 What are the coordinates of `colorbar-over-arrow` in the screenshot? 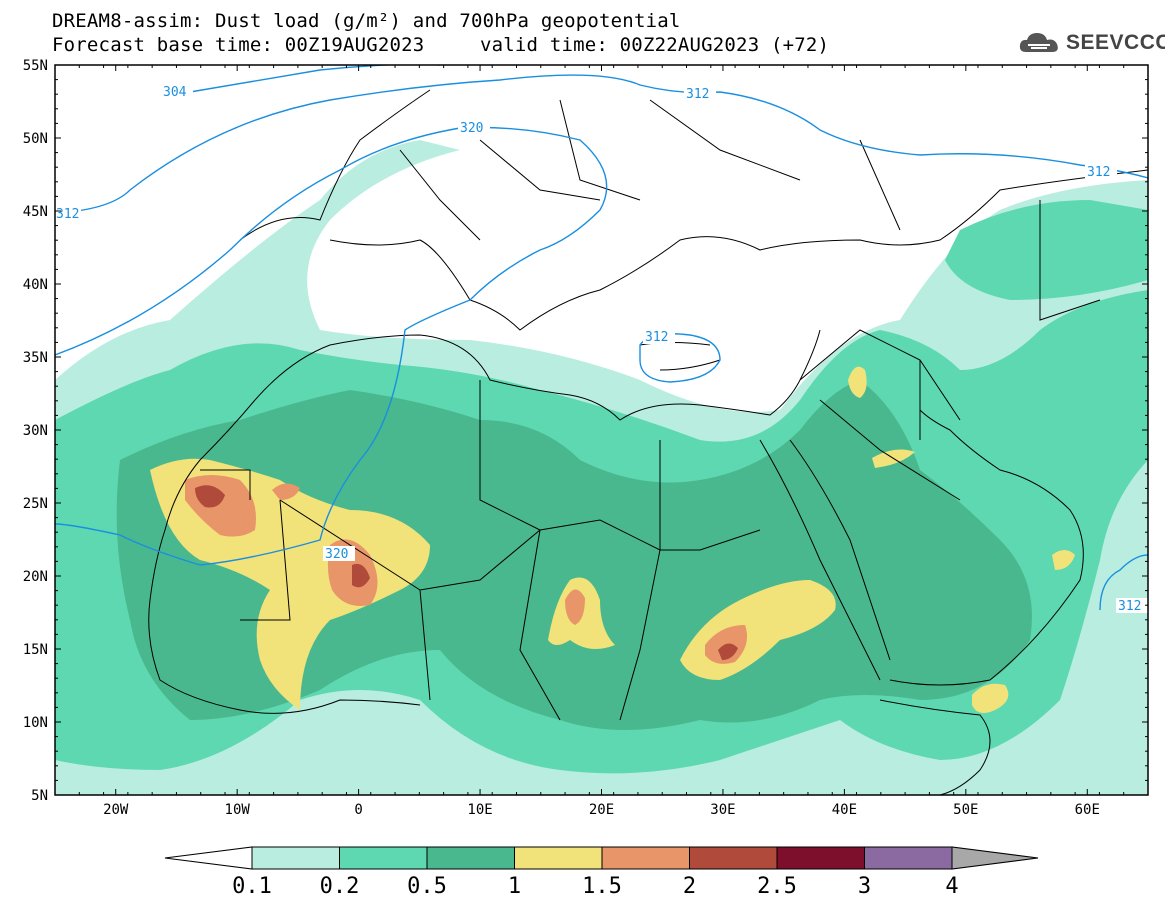 It's located at (995, 858).